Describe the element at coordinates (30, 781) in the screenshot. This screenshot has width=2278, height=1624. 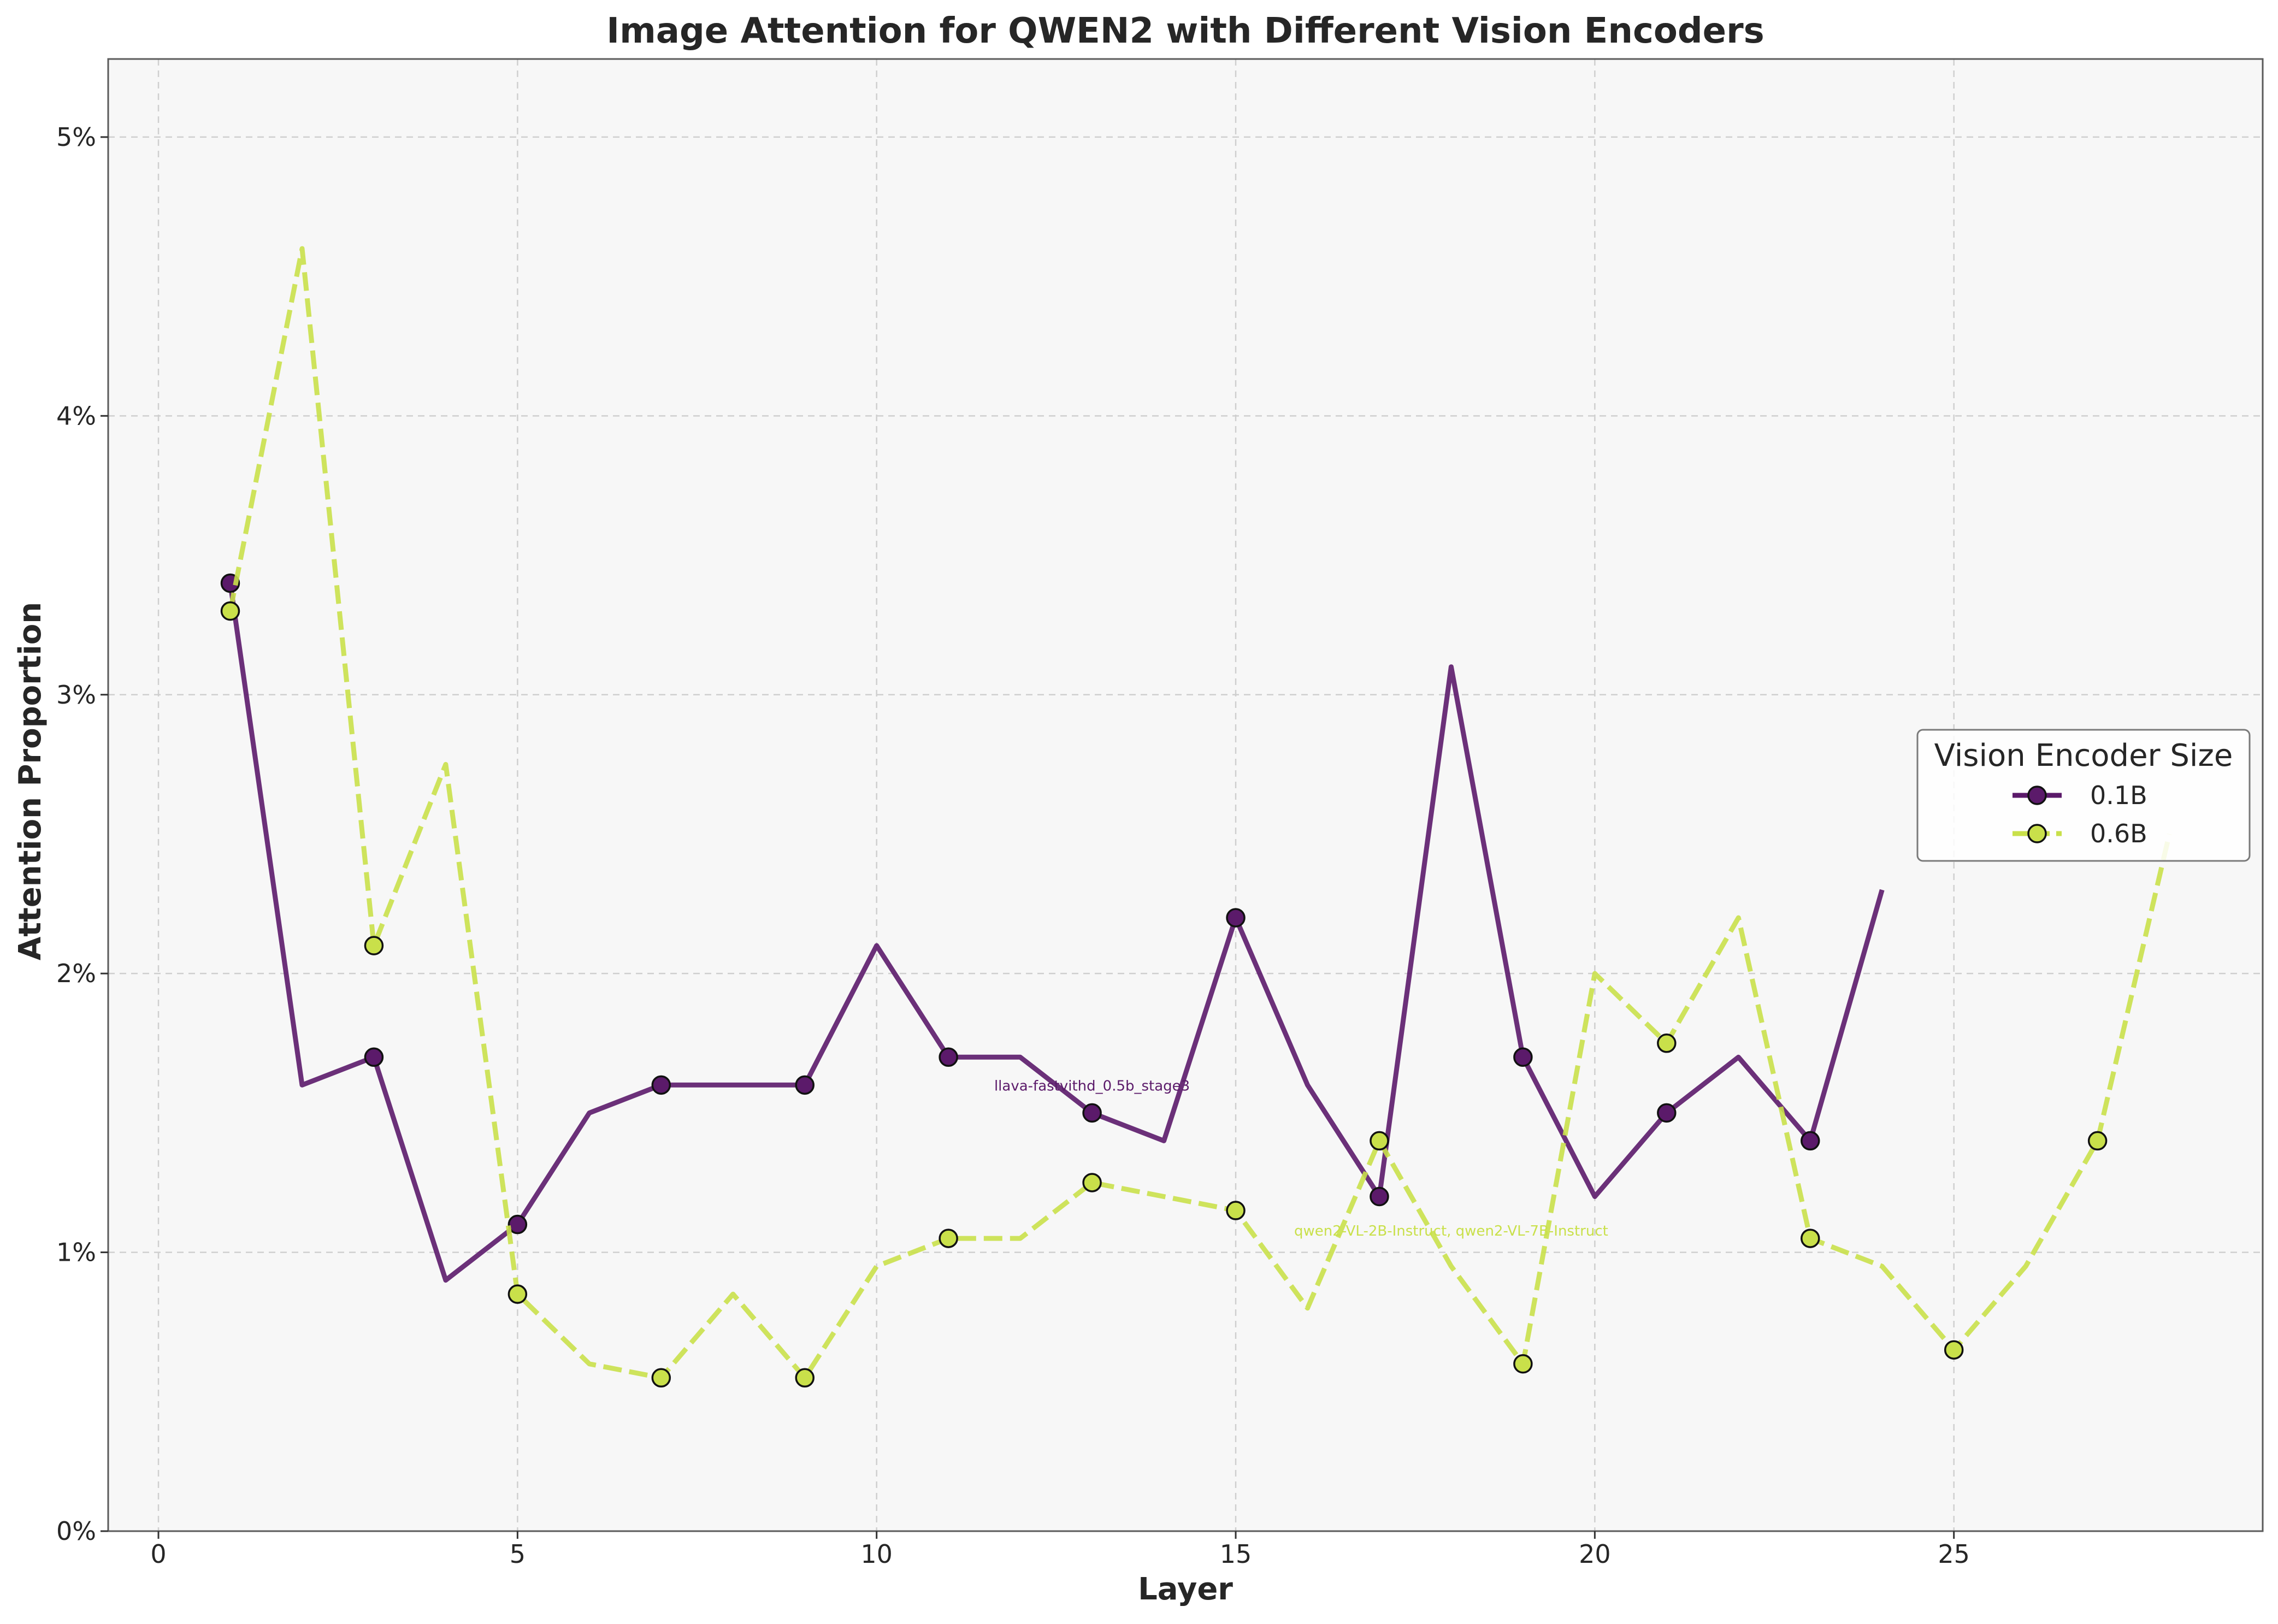
I see `y-axis-label: Attention Proportion` at that location.